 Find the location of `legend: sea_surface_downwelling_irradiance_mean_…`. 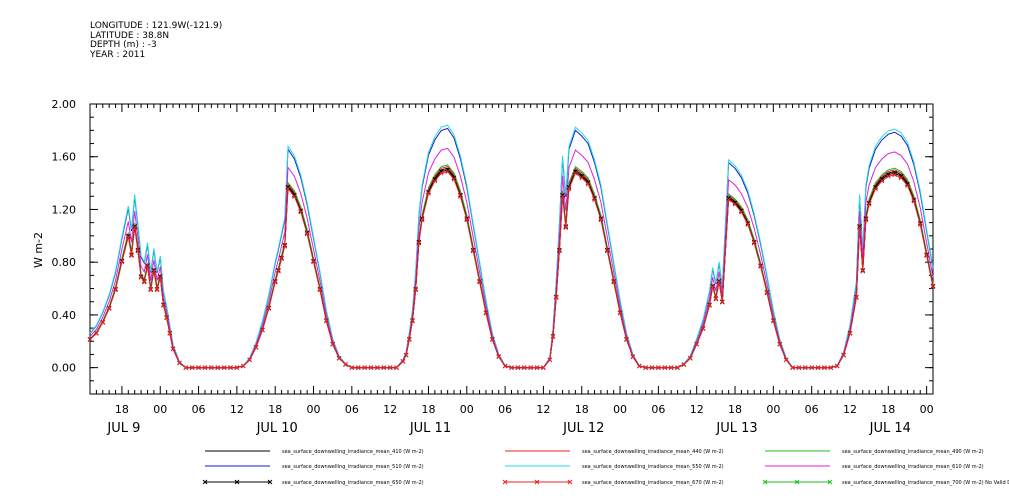

legend: sea_surface_downwelling_irradiance_mean_… is located at coordinates (605, 467).